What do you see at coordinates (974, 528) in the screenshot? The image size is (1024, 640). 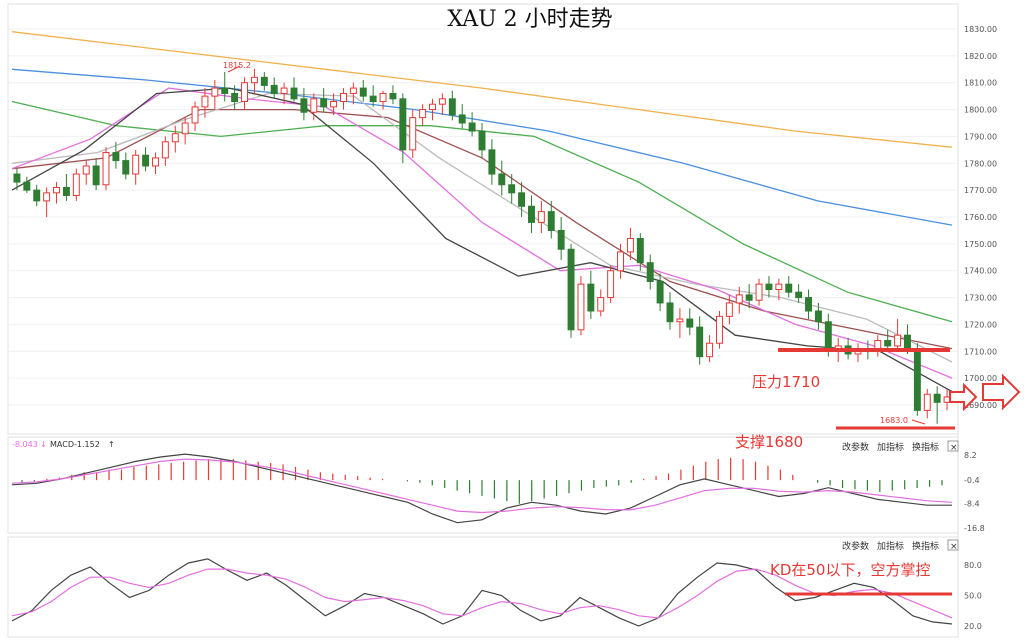 I see `macd-tick-label: -16.8` at bounding box center [974, 528].